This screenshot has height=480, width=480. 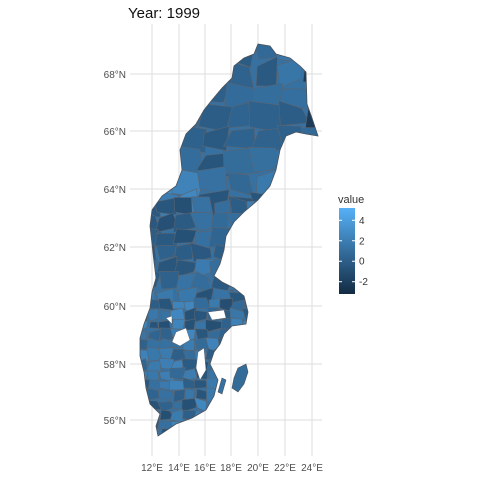 I want to click on x-tick-label: 18°E, so click(x=231, y=468).